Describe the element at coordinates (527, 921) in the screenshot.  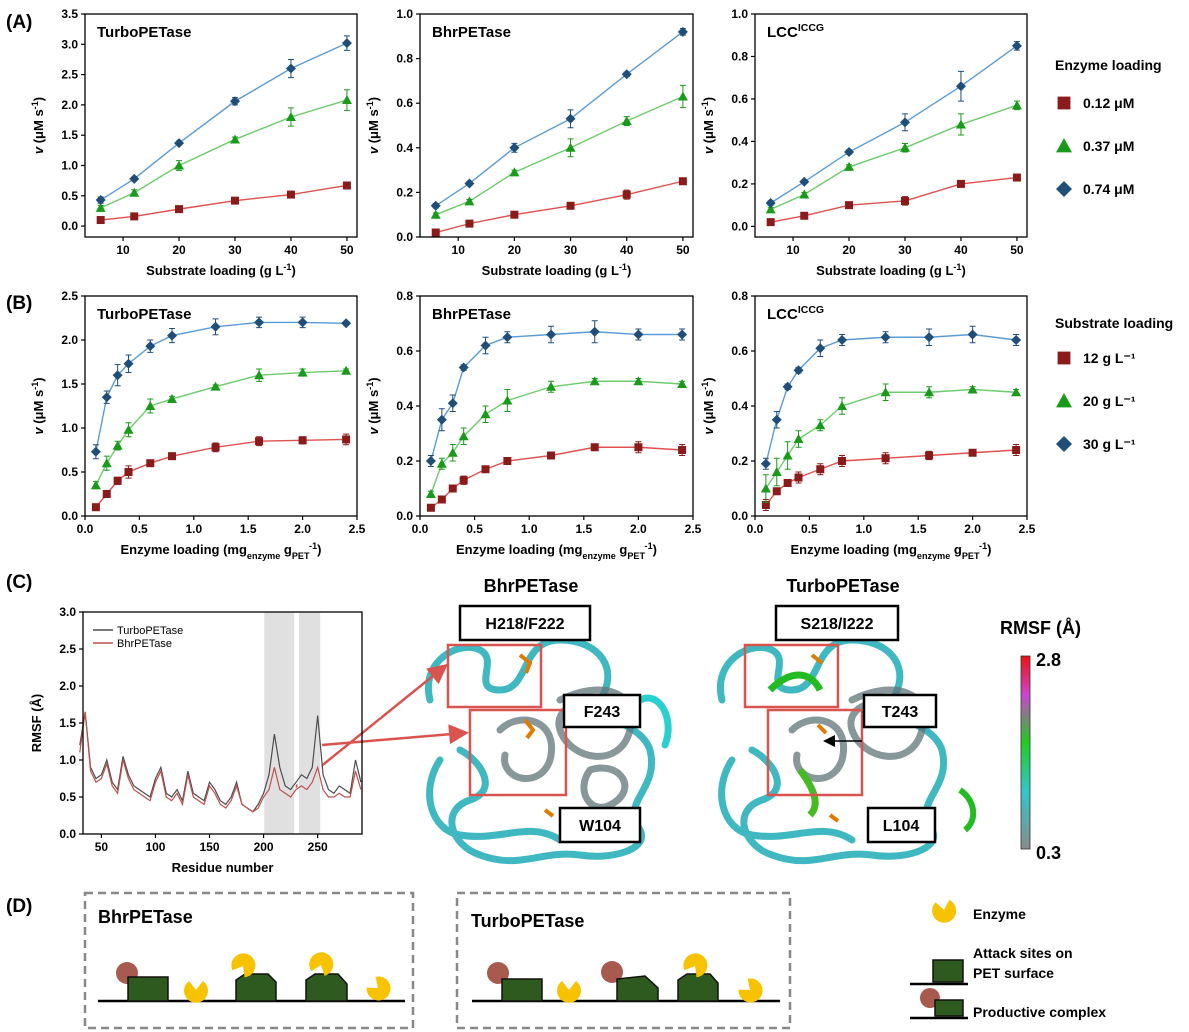
I see `schematic-title: TurboPETase` at that location.